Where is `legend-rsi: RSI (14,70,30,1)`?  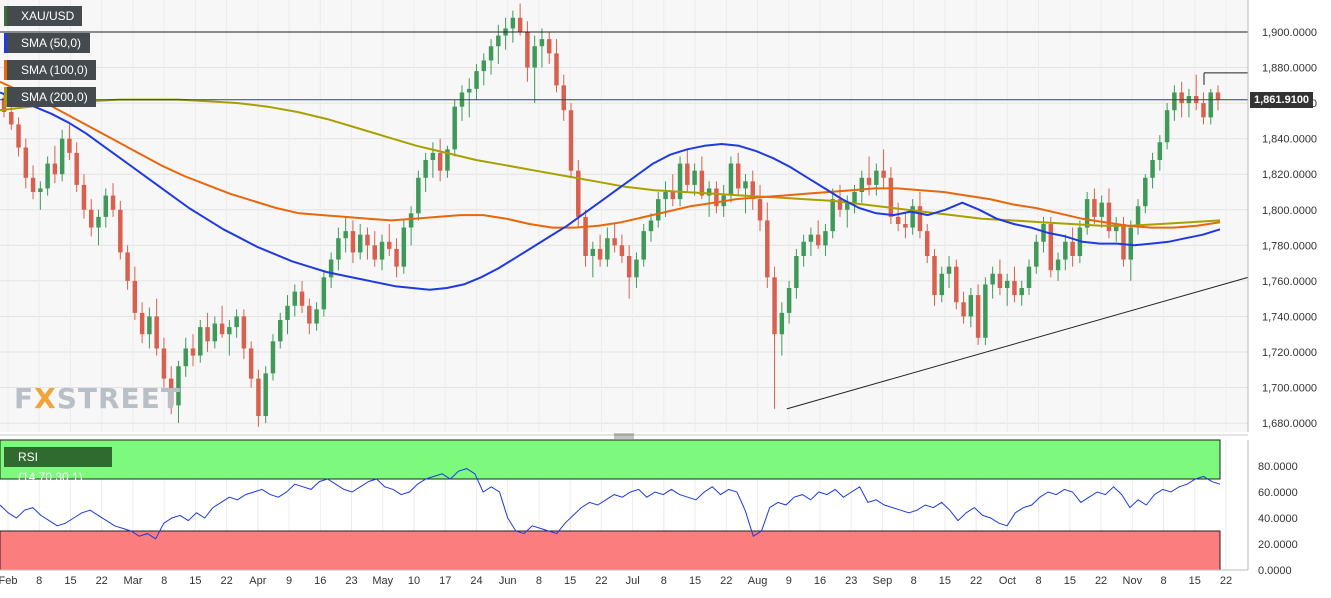
legend-rsi: RSI (14,70,30,1) is located at coordinates (58, 465).